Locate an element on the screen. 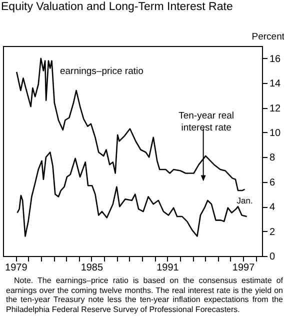 The width and height of the screenshot is (287, 332). text: Ten-year real interest rate is located at coordinates (206, 122).